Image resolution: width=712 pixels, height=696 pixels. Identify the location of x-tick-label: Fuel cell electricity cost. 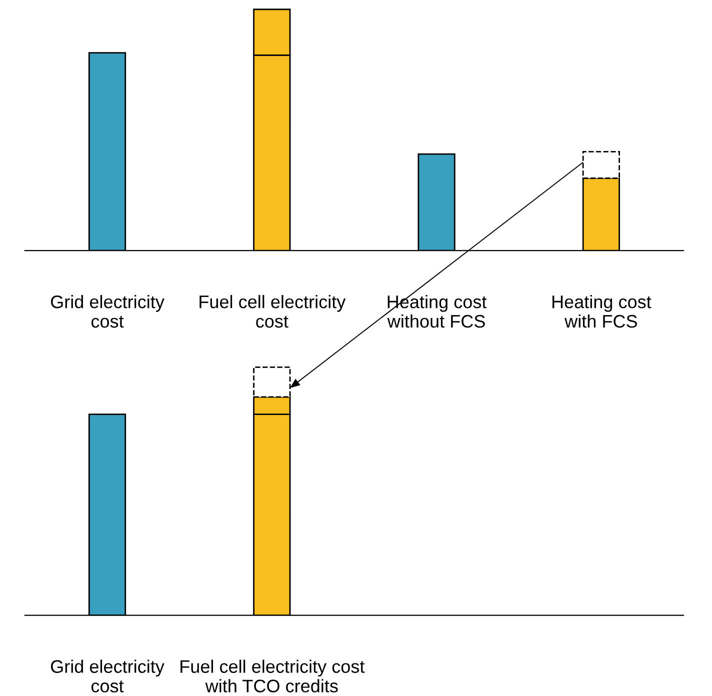
(273, 311).